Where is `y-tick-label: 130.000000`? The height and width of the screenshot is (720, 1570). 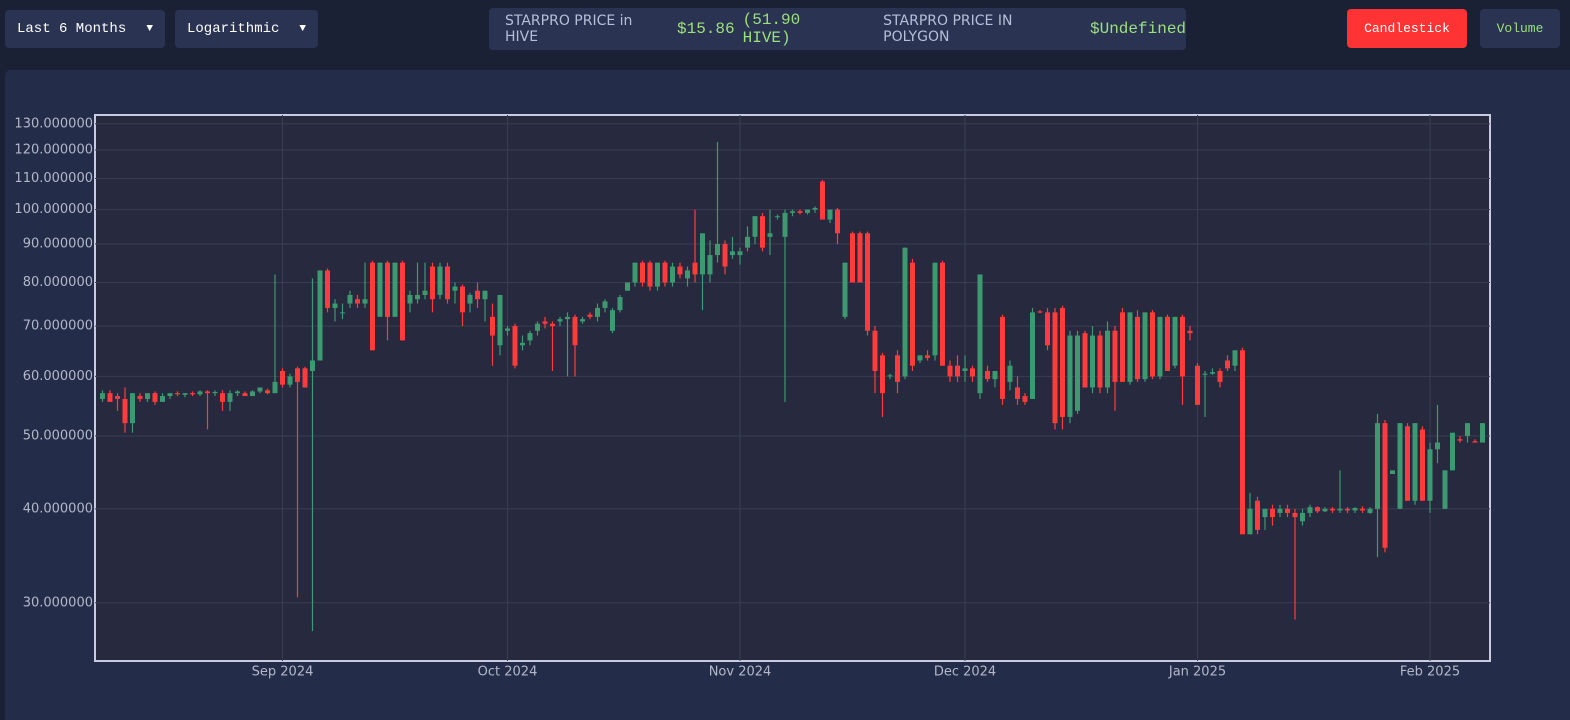
y-tick-label: 130.000000 is located at coordinates (53, 123).